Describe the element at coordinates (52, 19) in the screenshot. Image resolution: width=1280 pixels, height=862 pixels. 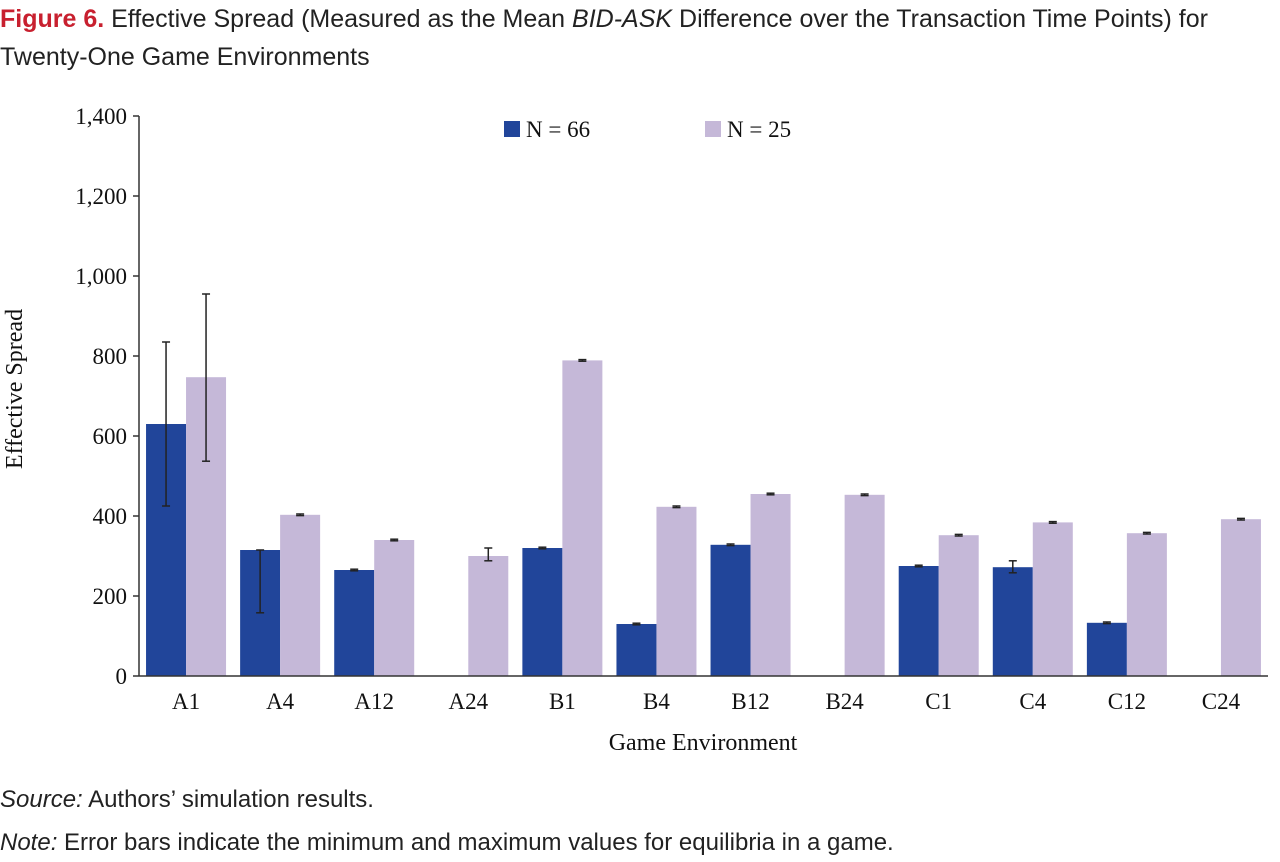
I see `figure-label: Figure 6.` at that location.